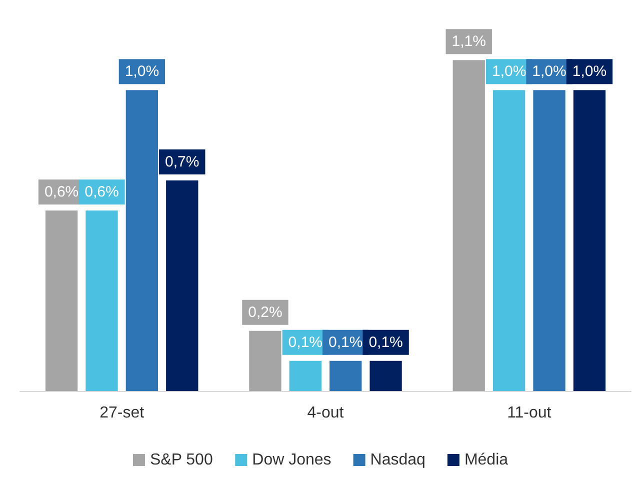  Describe the element at coordinates (486, 460) in the screenshot. I see `legend-label: Média` at that location.